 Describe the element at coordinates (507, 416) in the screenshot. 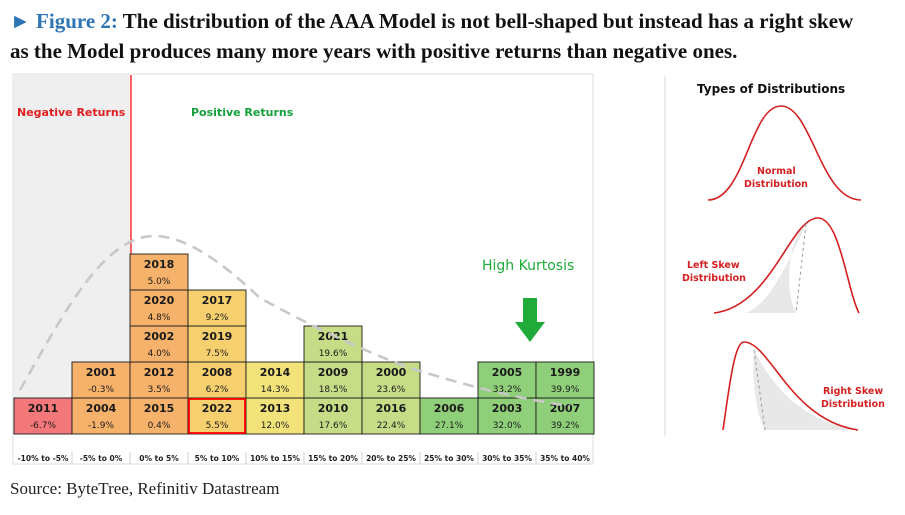

I see `year-cell: 2003 32.0%` at that location.